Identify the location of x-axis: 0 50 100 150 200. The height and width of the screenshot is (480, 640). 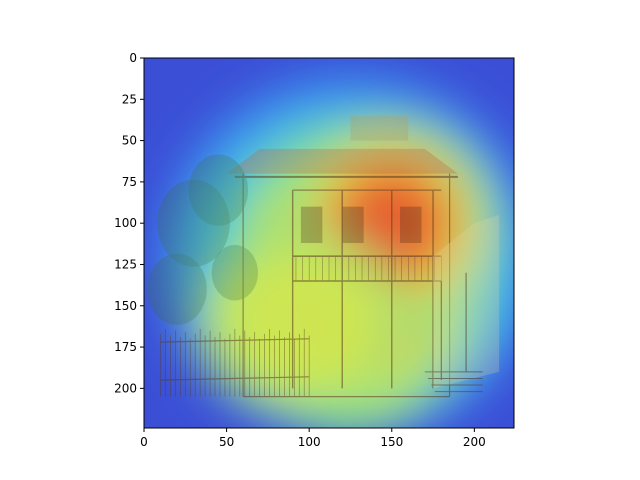
(313, 438).